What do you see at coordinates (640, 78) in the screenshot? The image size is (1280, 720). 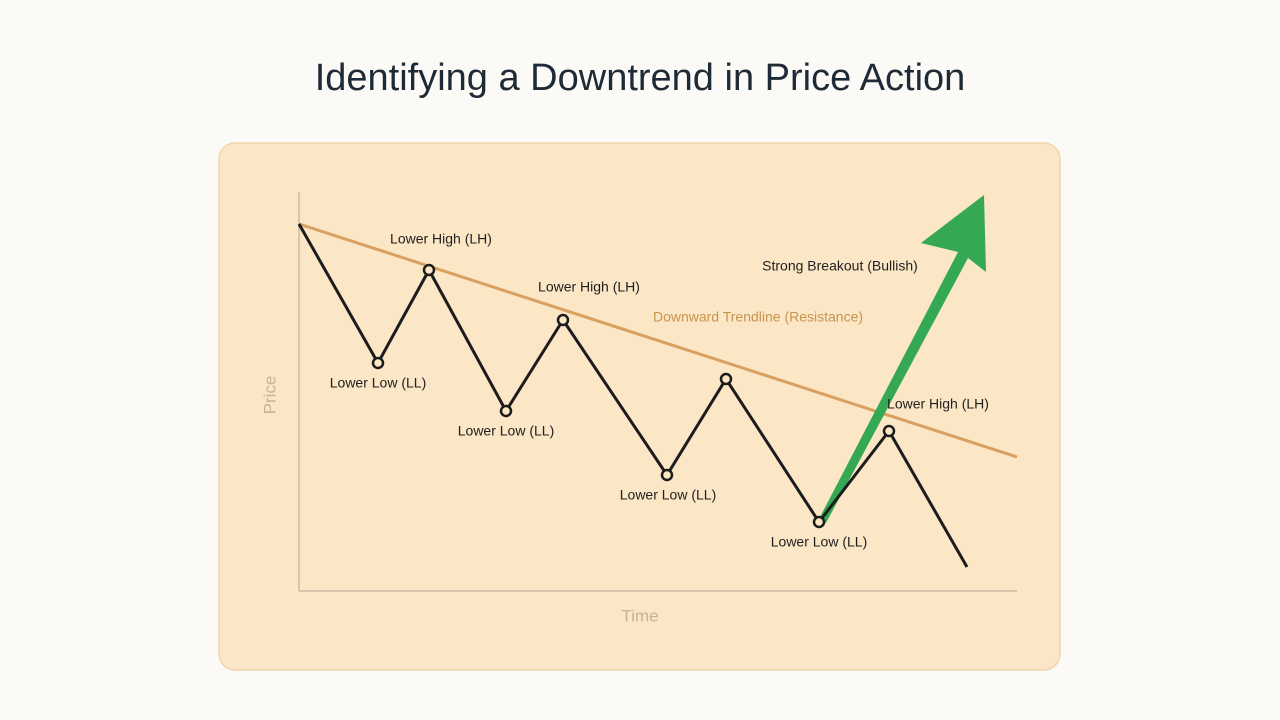 I see `title: Identifying a Downtrend in Price Action` at bounding box center [640, 78].